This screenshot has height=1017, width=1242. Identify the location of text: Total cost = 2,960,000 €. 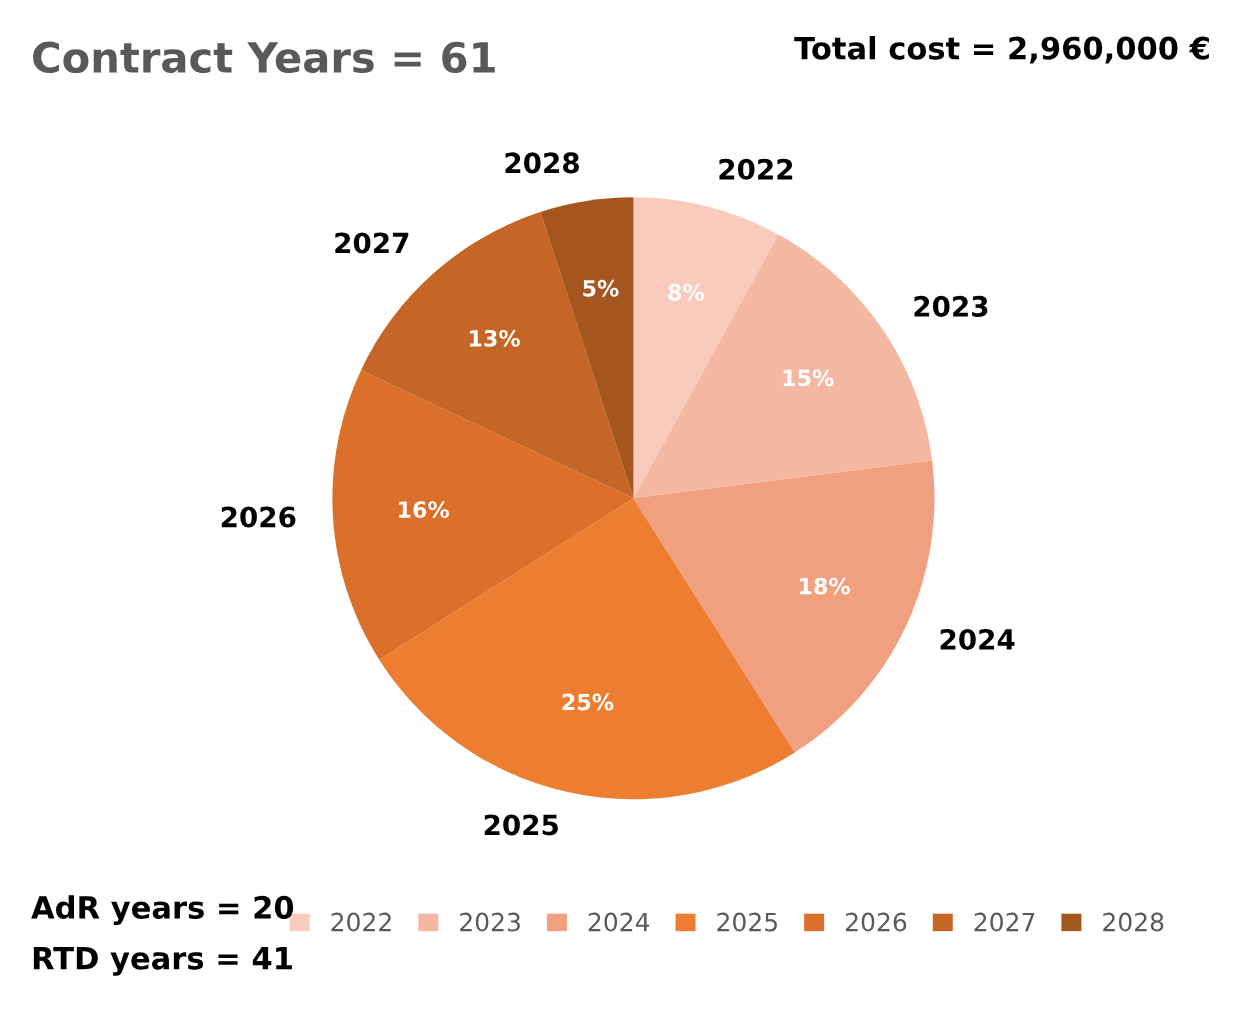
(1001, 50).